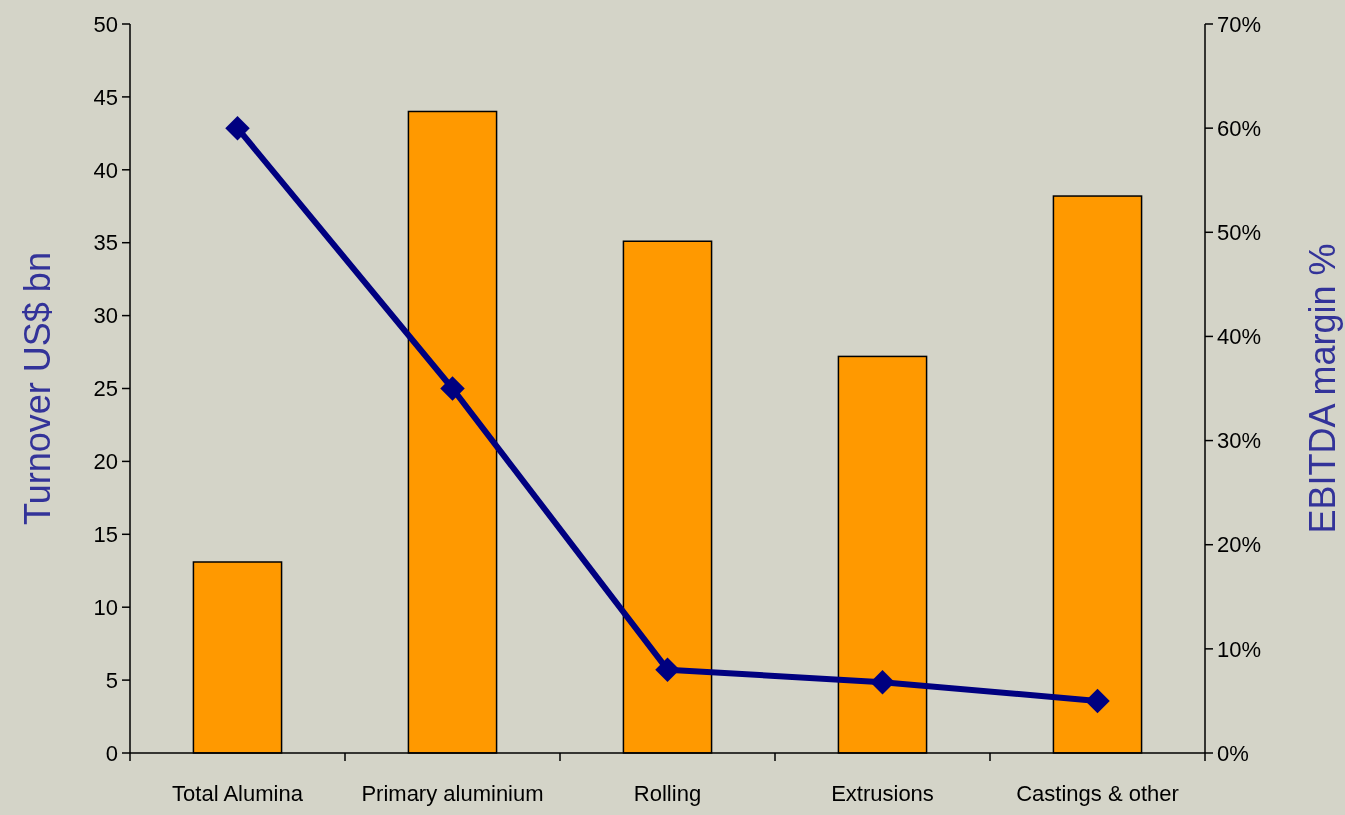 The image size is (1345, 815). What do you see at coordinates (105, 462) in the screenshot?
I see `y-tick-label: 20` at bounding box center [105, 462].